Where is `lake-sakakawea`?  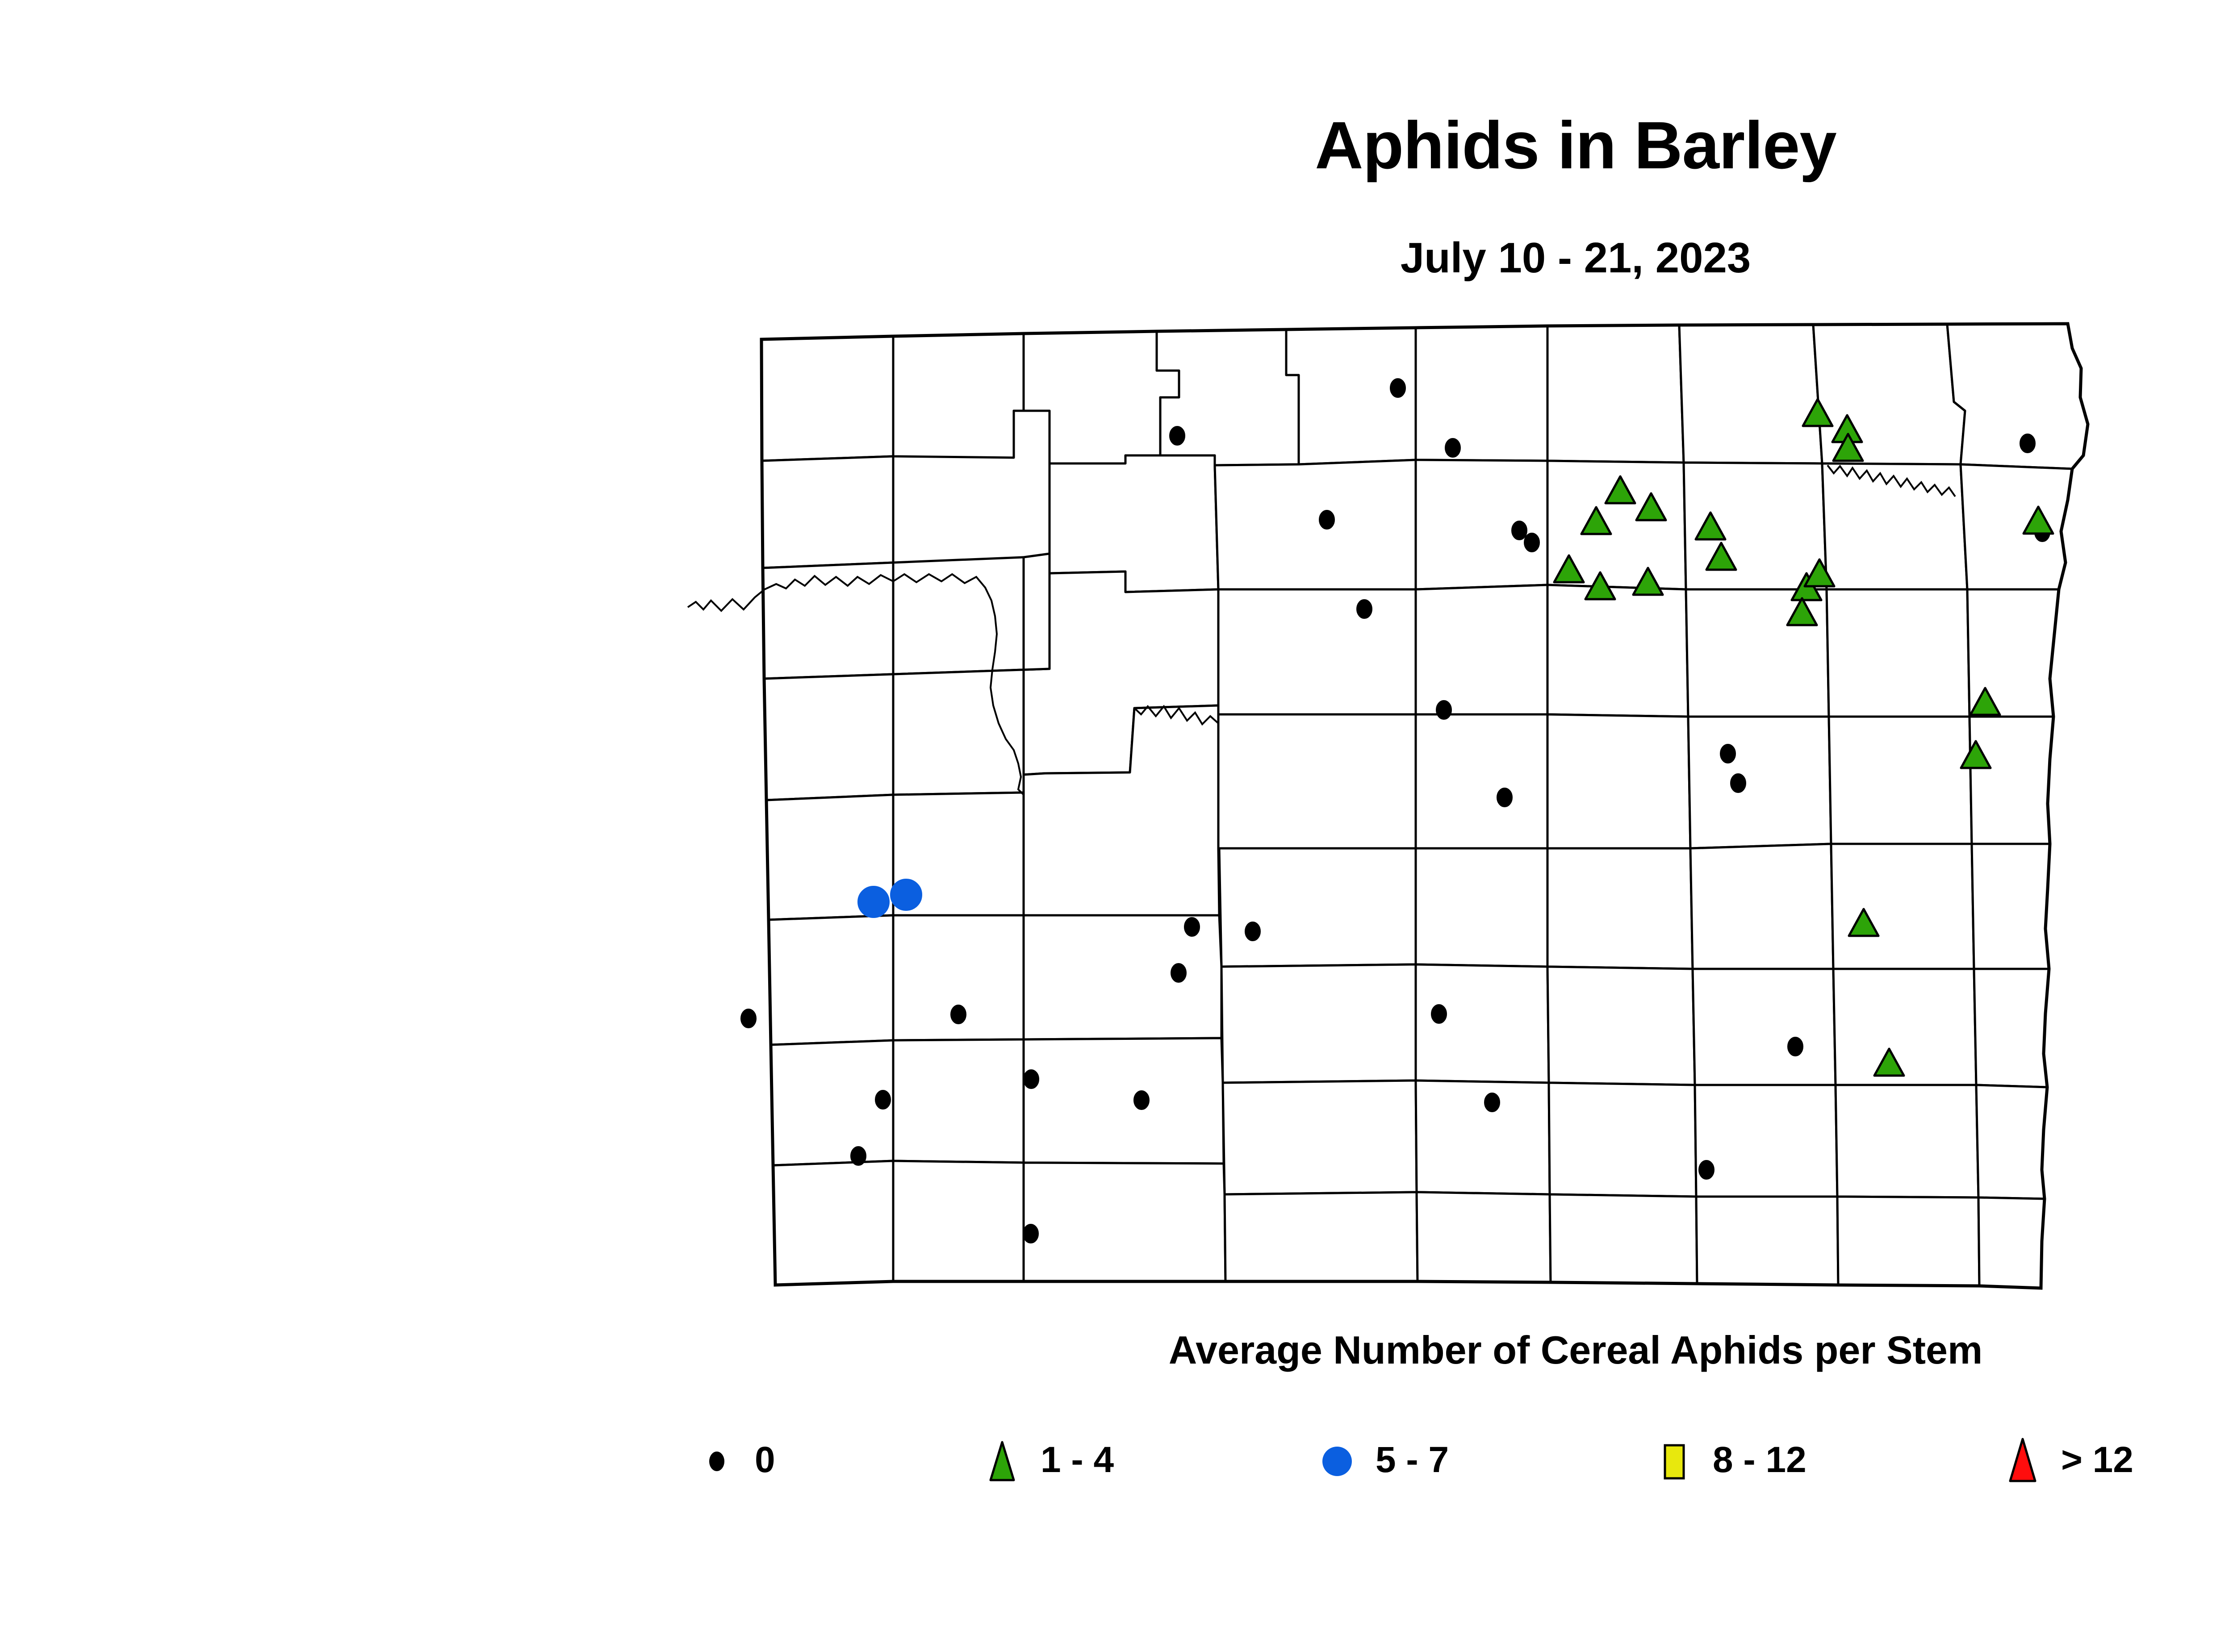 lake-sakakawea is located at coordinates (953, 684).